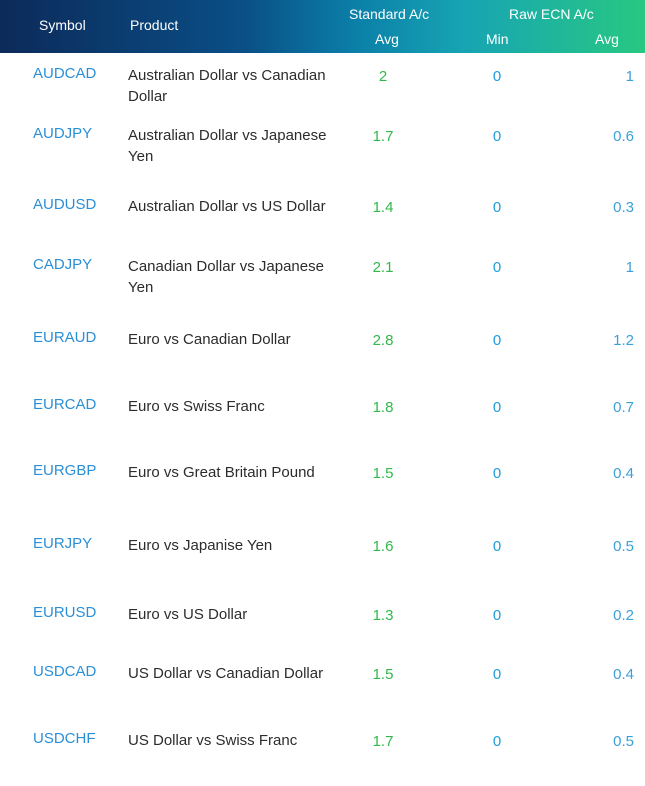 This screenshot has height=786, width=645. Describe the element at coordinates (497, 39) in the screenshot. I see `header-raw-min: Min` at that location.